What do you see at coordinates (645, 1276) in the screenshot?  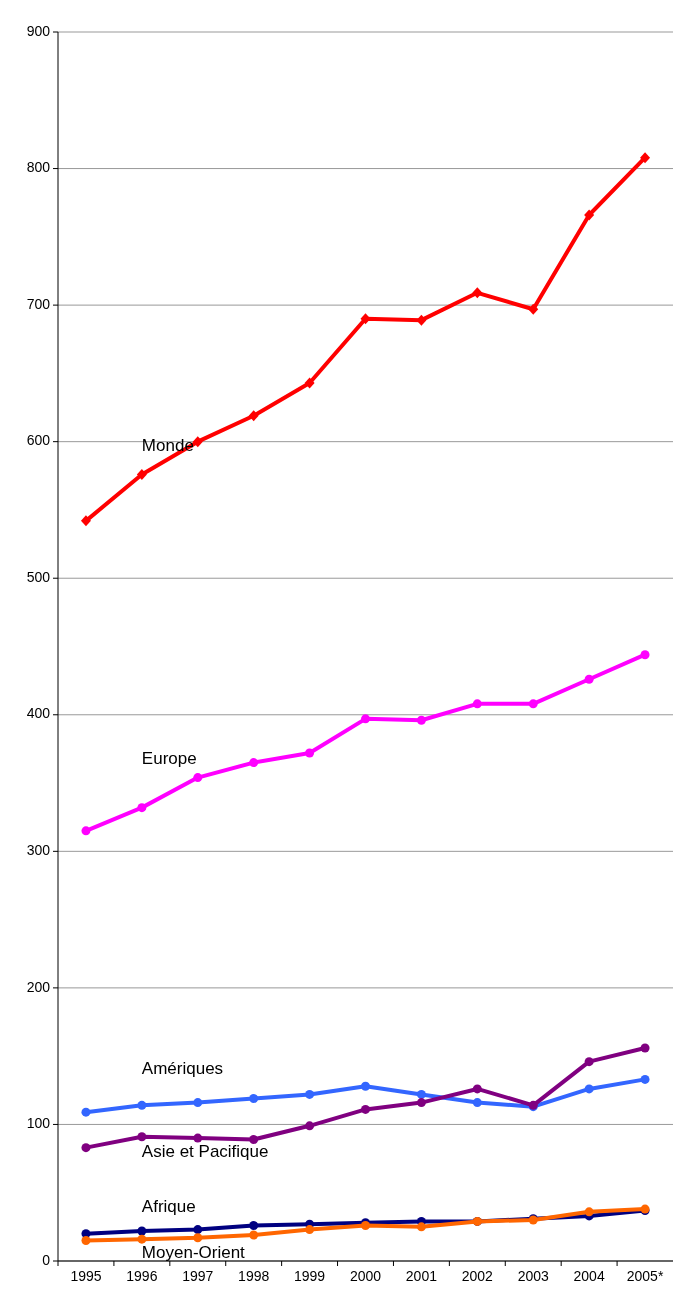 I see `x-tick-label: 2005*` at bounding box center [645, 1276].